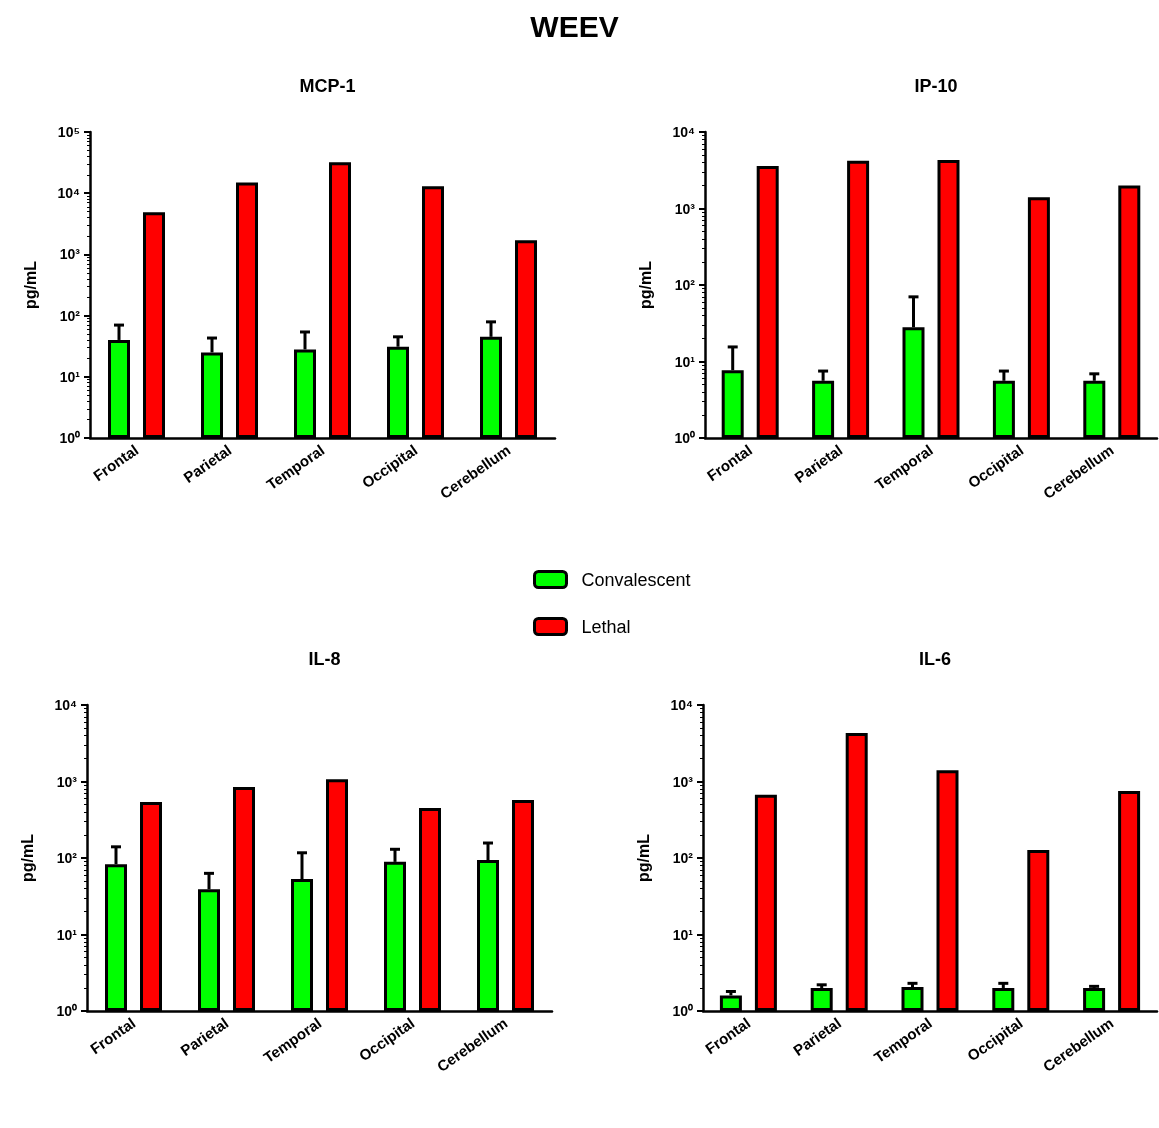  I want to click on y-tick-label: 10⁵, so click(68, 132).